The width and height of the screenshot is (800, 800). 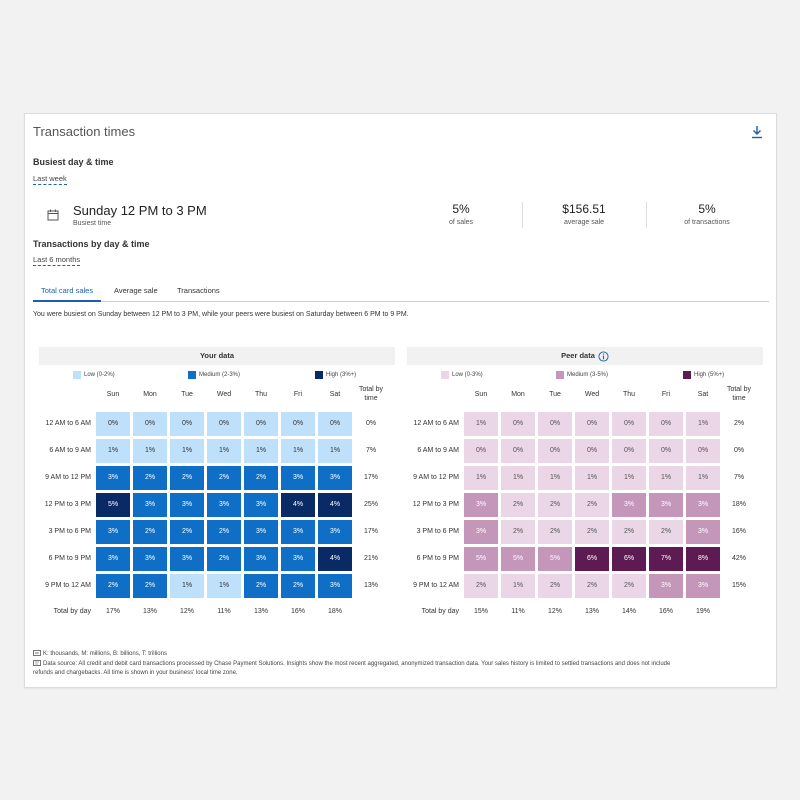 I want to click on tab-average-sale: Average sale, so click(x=136, y=290).